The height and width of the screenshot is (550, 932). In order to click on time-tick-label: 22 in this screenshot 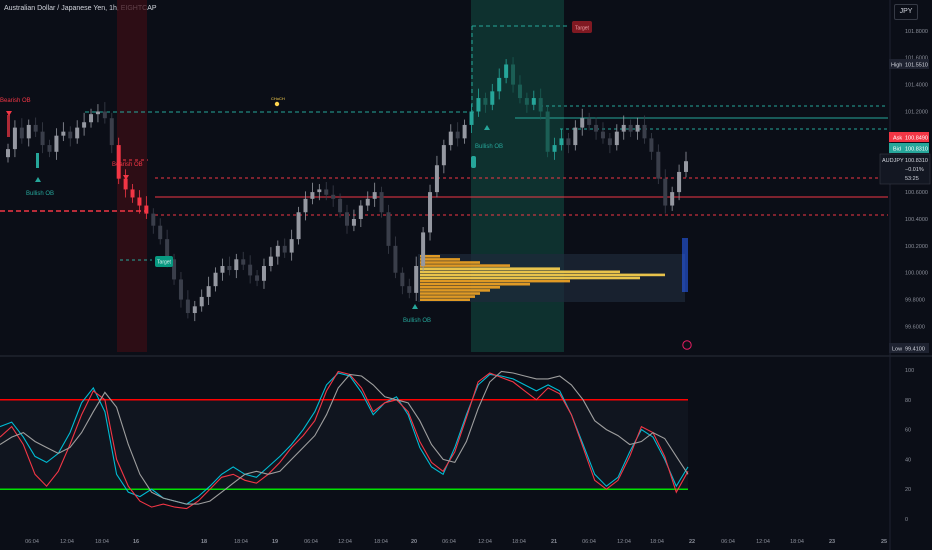, I will do `click(692, 542)`.